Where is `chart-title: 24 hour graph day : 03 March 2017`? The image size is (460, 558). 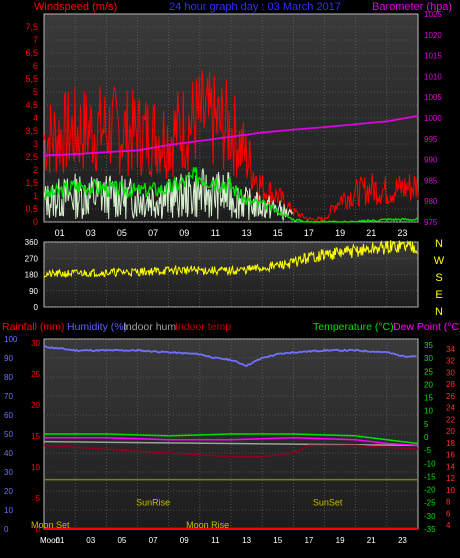 chart-title: 24 hour graph day : 03 March 2017 is located at coordinates (255, 7).